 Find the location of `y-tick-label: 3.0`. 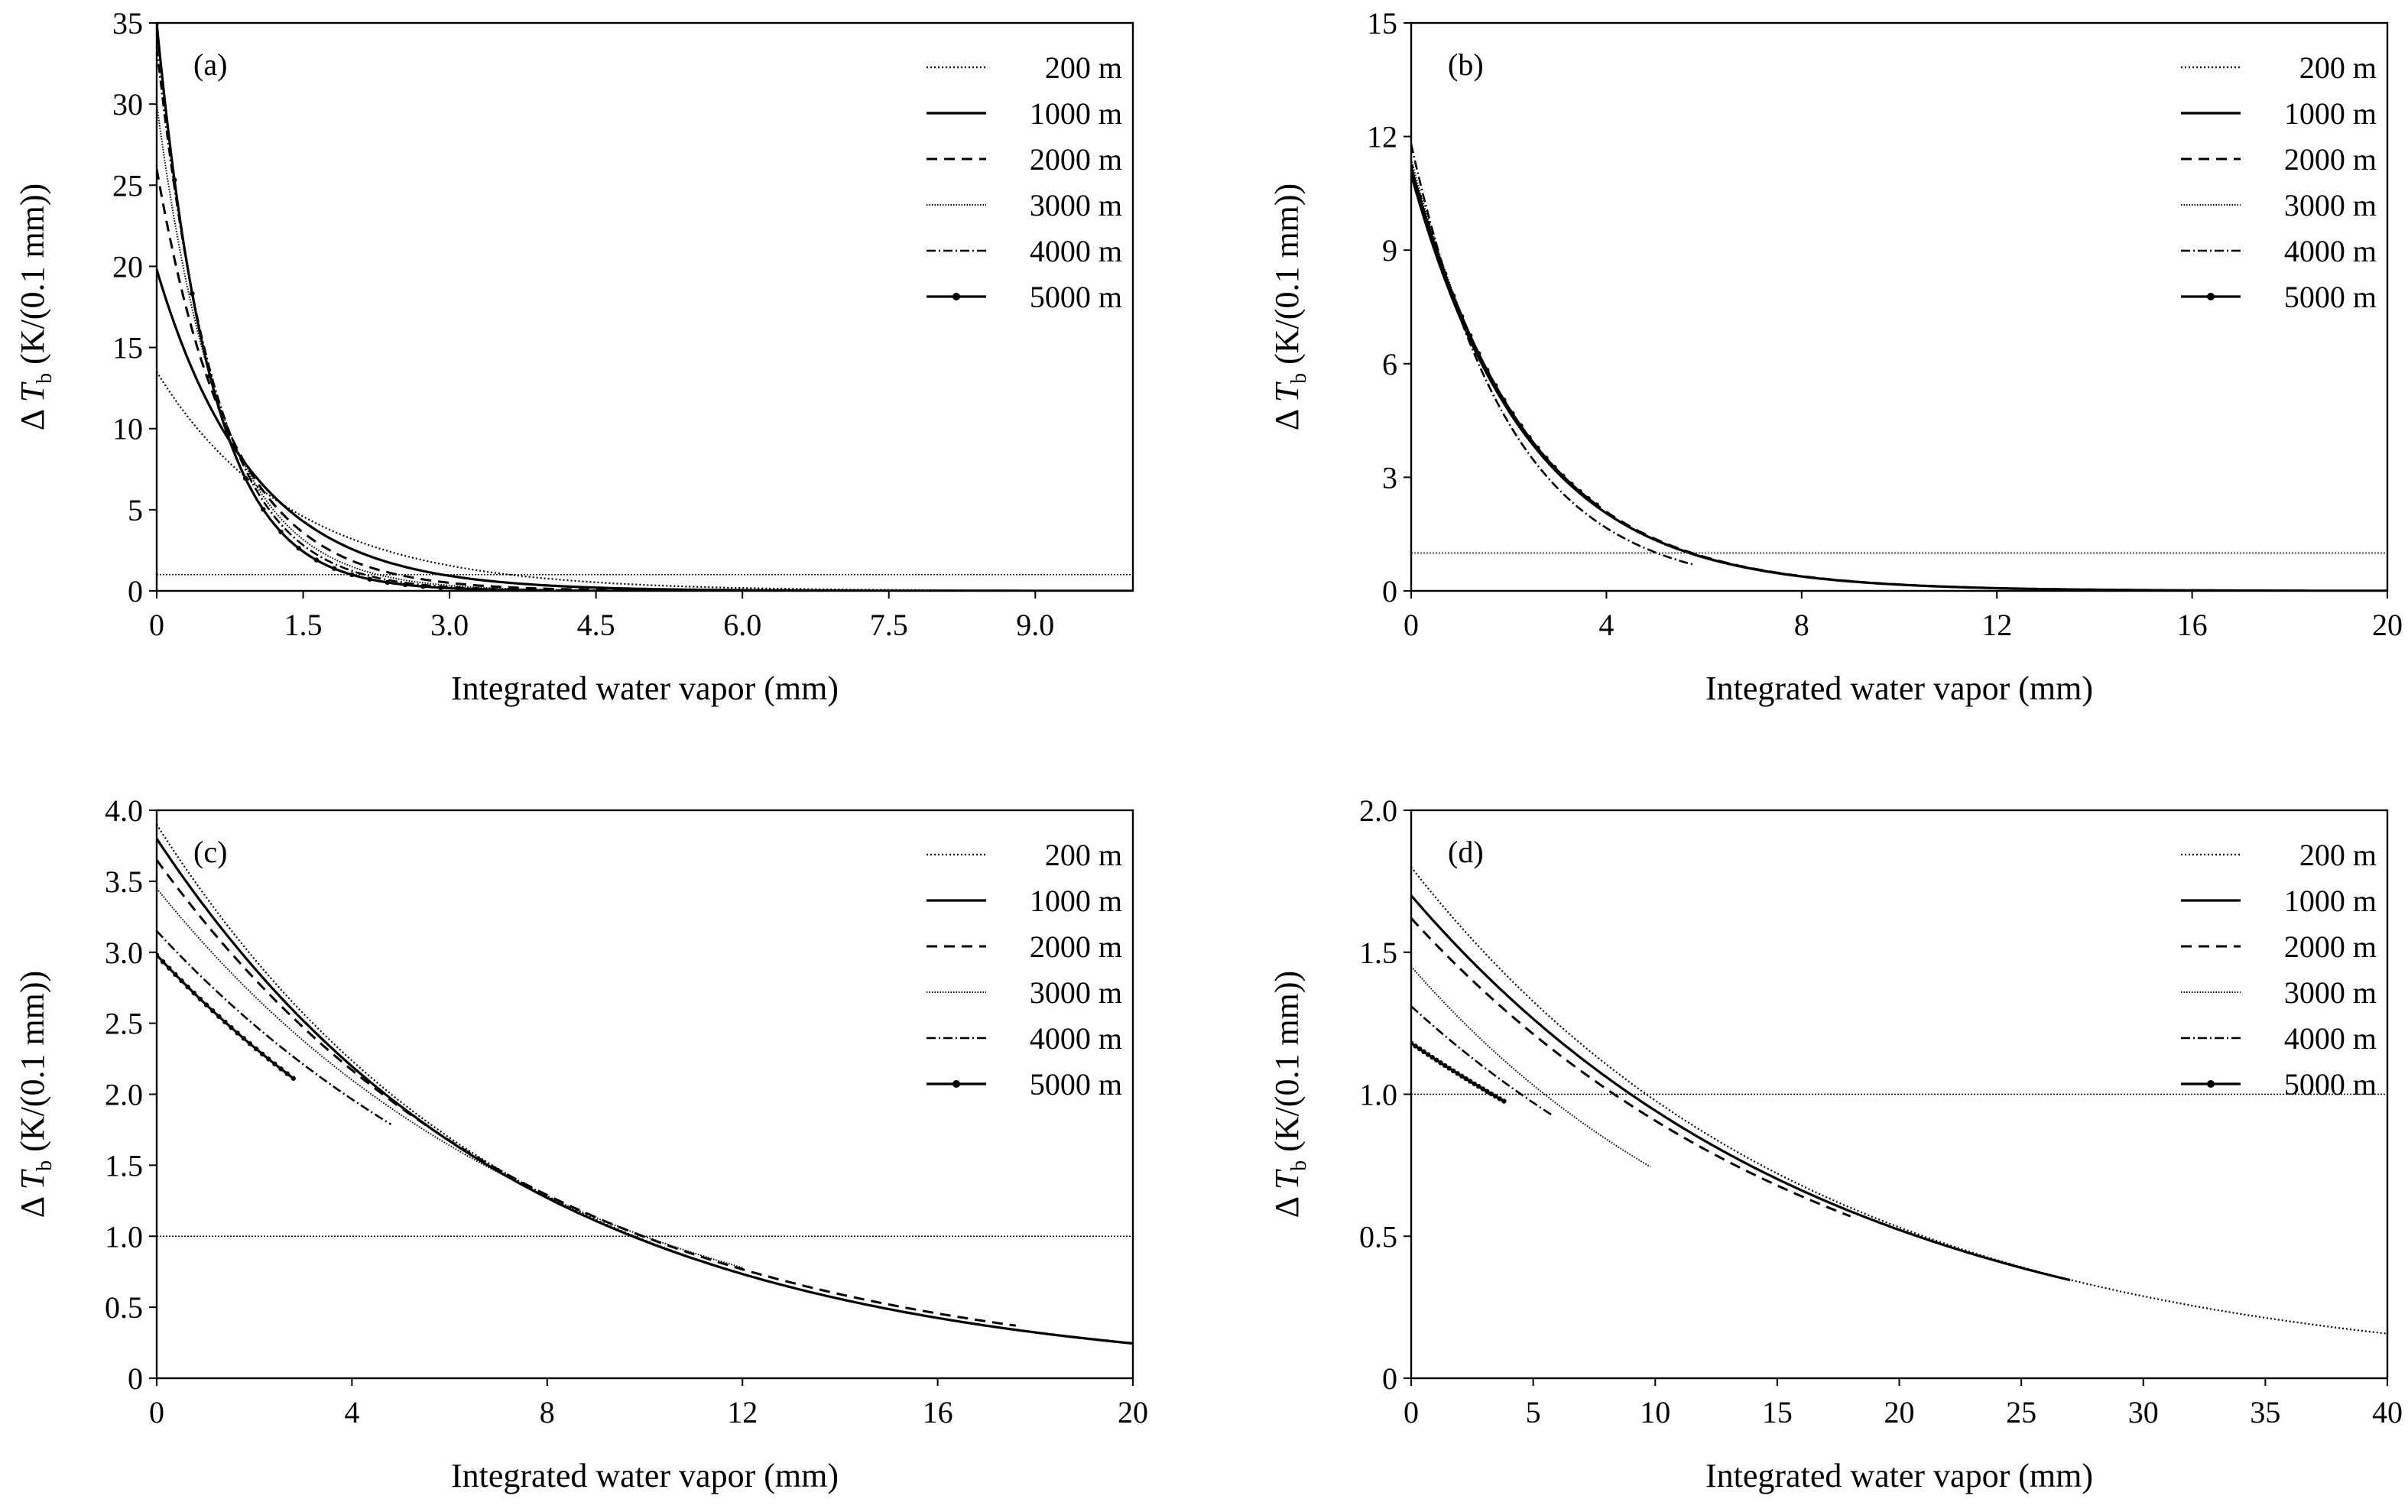

y-tick-label: 3.0 is located at coordinates (124, 953).